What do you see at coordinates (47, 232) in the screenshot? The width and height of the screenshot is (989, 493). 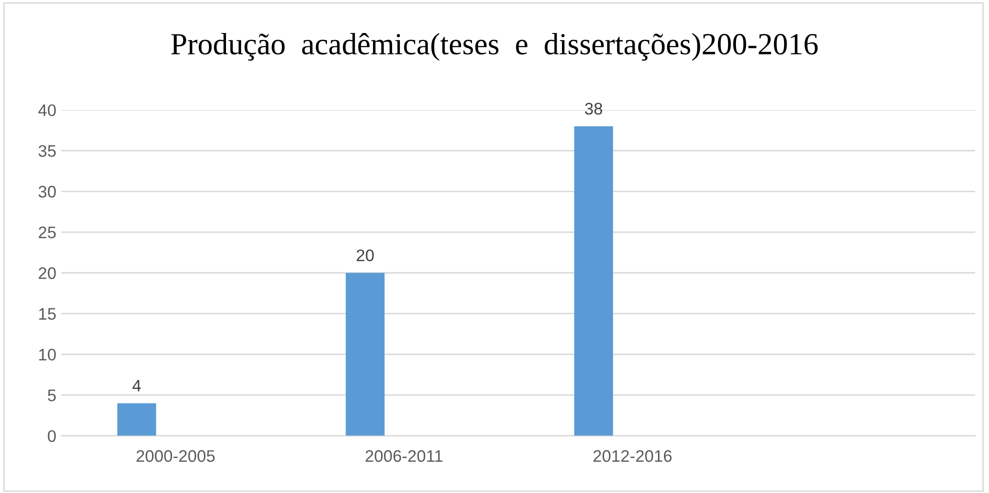 I see `y-tick-label: 25` at bounding box center [47, 232].